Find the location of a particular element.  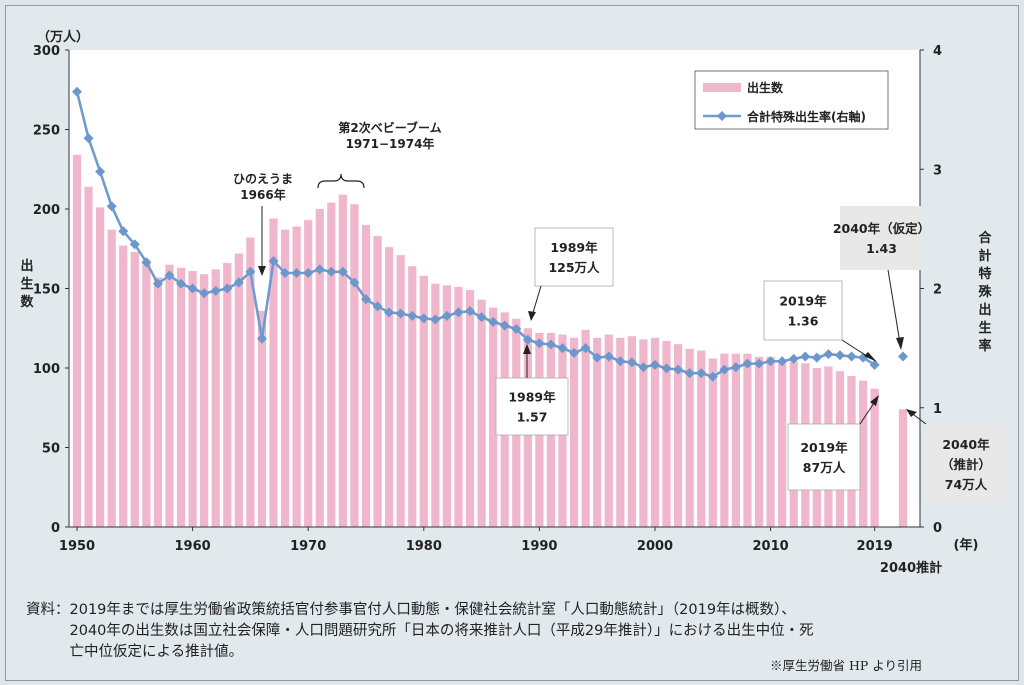

legend-bar-swatch is located at coordinates (722, 87).